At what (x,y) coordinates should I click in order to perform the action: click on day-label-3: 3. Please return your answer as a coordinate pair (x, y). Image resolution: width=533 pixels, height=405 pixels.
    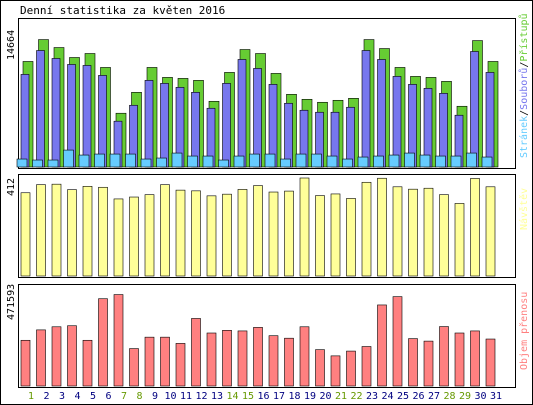
    Looking at the image, I should click on (62, 396).